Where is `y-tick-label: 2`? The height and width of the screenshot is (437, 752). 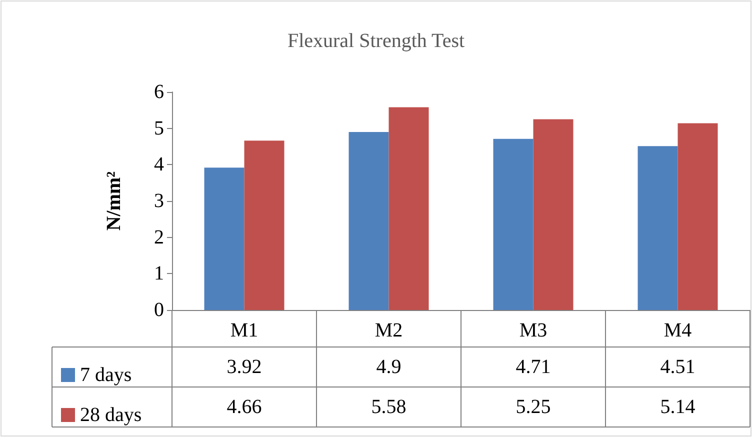 y-tick-label: 2 is located at coordinates (159, 237).